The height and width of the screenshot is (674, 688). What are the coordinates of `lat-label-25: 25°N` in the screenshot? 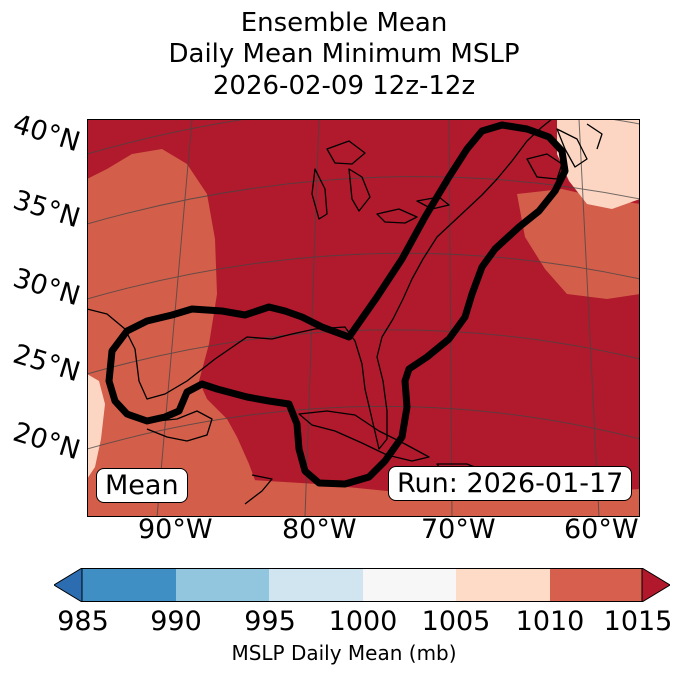 It's located at (46, 363).